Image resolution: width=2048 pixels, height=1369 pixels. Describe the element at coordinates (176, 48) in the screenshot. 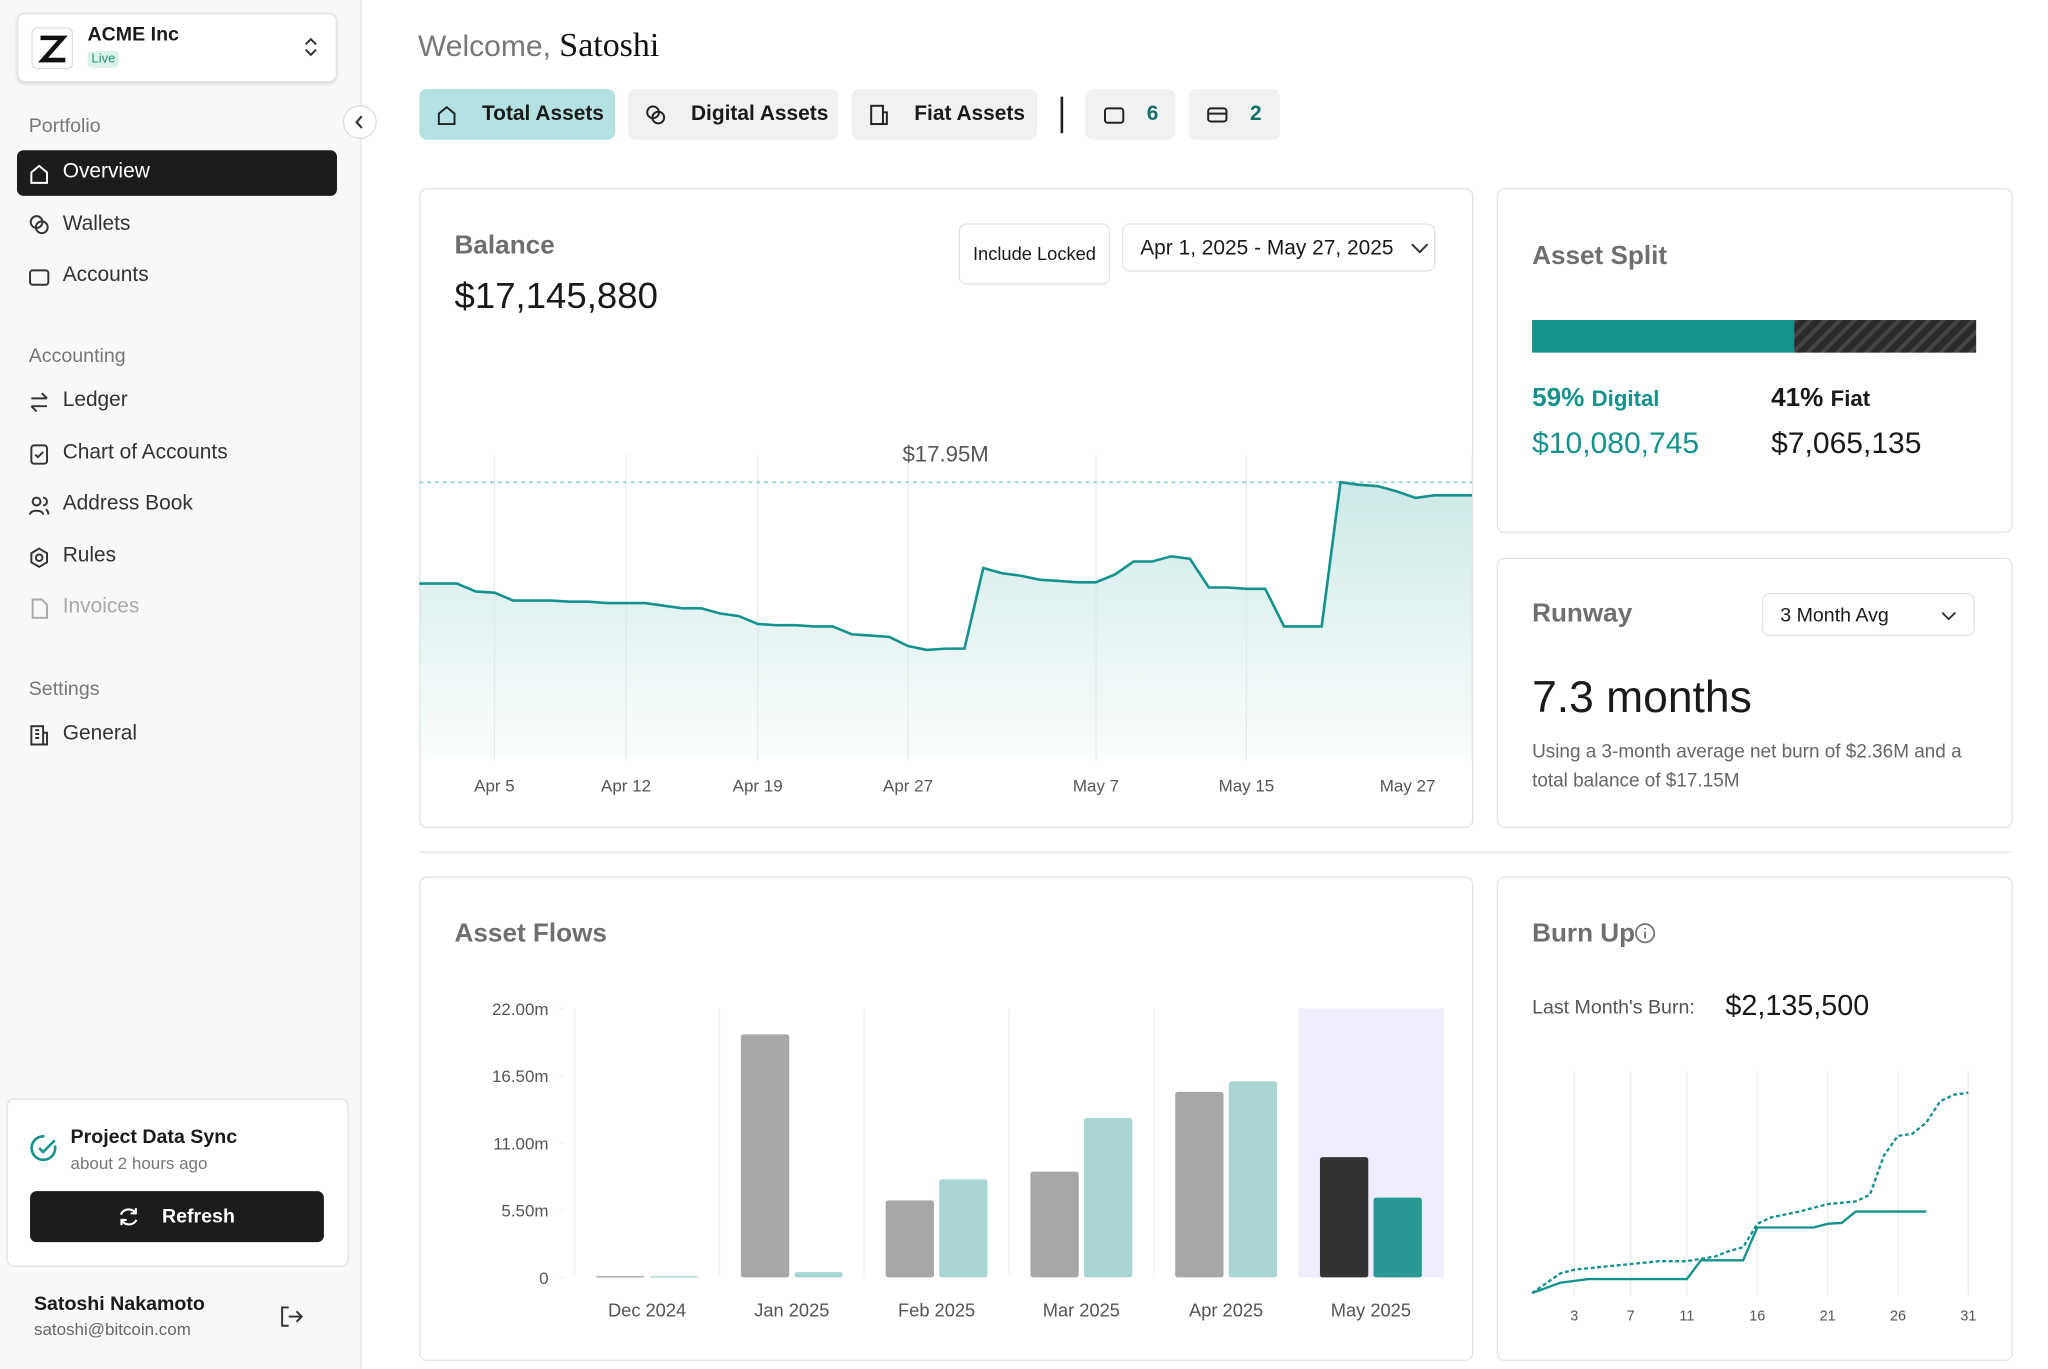

I see `org-switcher: ACME Inc Live` at that location.